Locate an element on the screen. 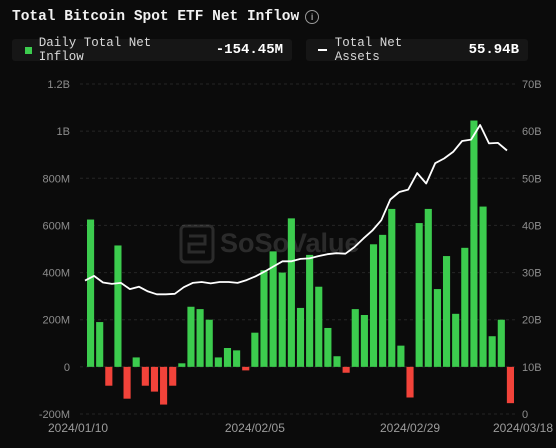 The width and height of the screenshot is (556, 448). chart-title-text: Total Bitcoin Spot ETF Net Inflow is located at coordinates (156, 17).